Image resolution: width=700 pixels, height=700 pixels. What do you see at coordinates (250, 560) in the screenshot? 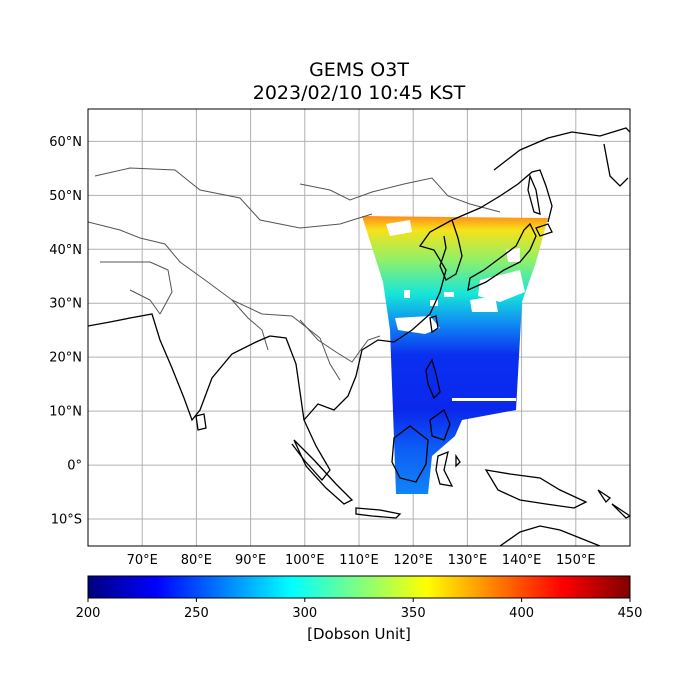
I see `lon-tick-label: 90°E` at bounding box center [250, 560].